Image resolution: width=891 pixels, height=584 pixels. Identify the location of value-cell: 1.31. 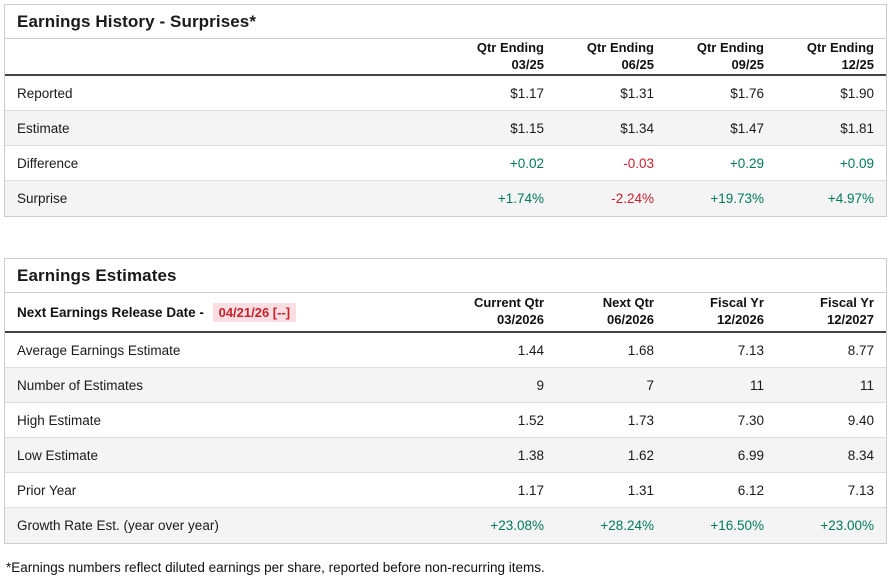
(640, 490).